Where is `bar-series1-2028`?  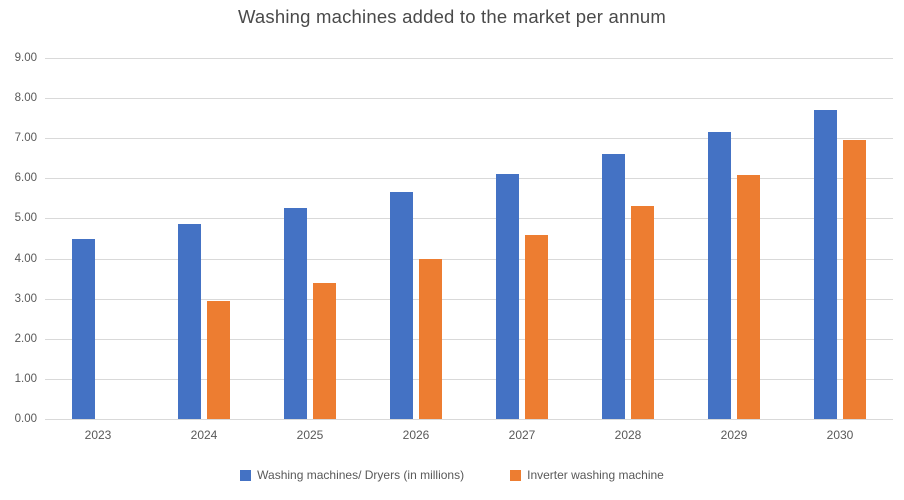 bar-series1-2028 is located at coordinates (613, 286).